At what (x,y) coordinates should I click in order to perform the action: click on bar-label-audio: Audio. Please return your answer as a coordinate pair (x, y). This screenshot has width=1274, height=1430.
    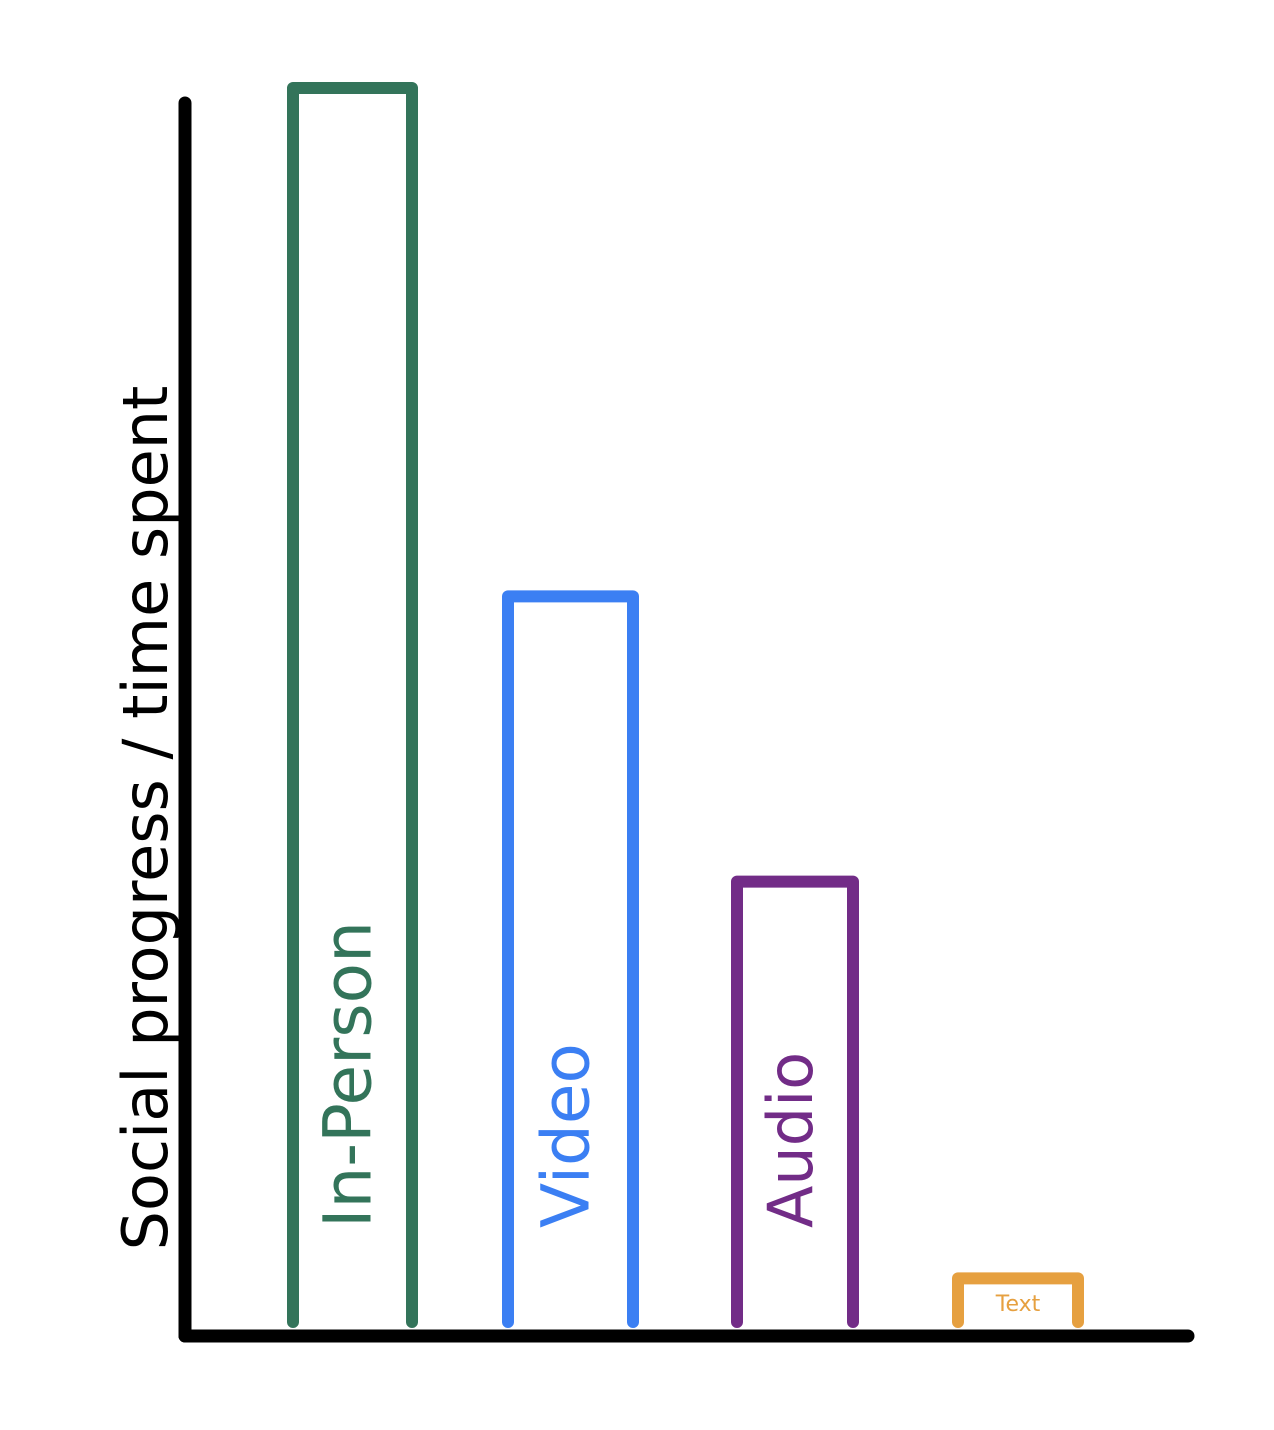
    Looking at the image, I should click on (790, 1140).